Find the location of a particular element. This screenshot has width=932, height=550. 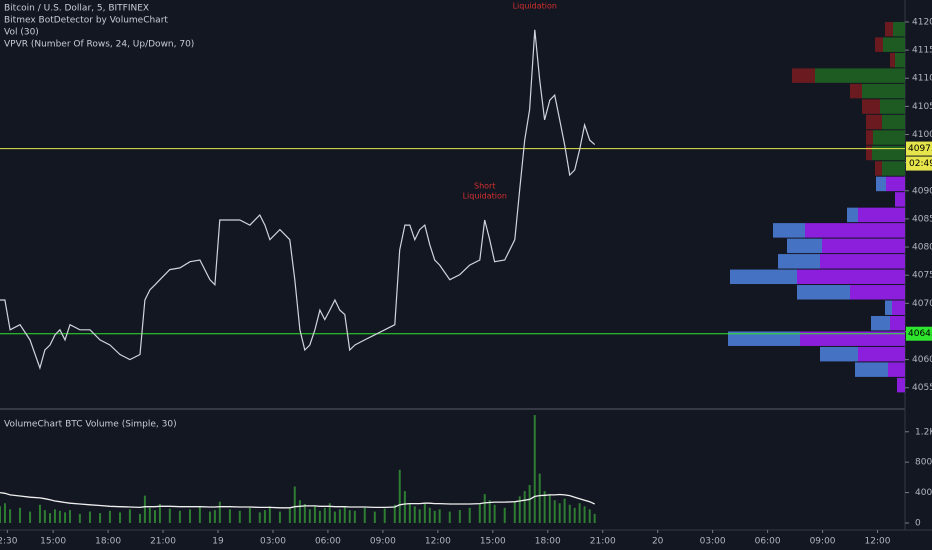

x-tick-label: 2:30 is located at coordinates (9, 542).